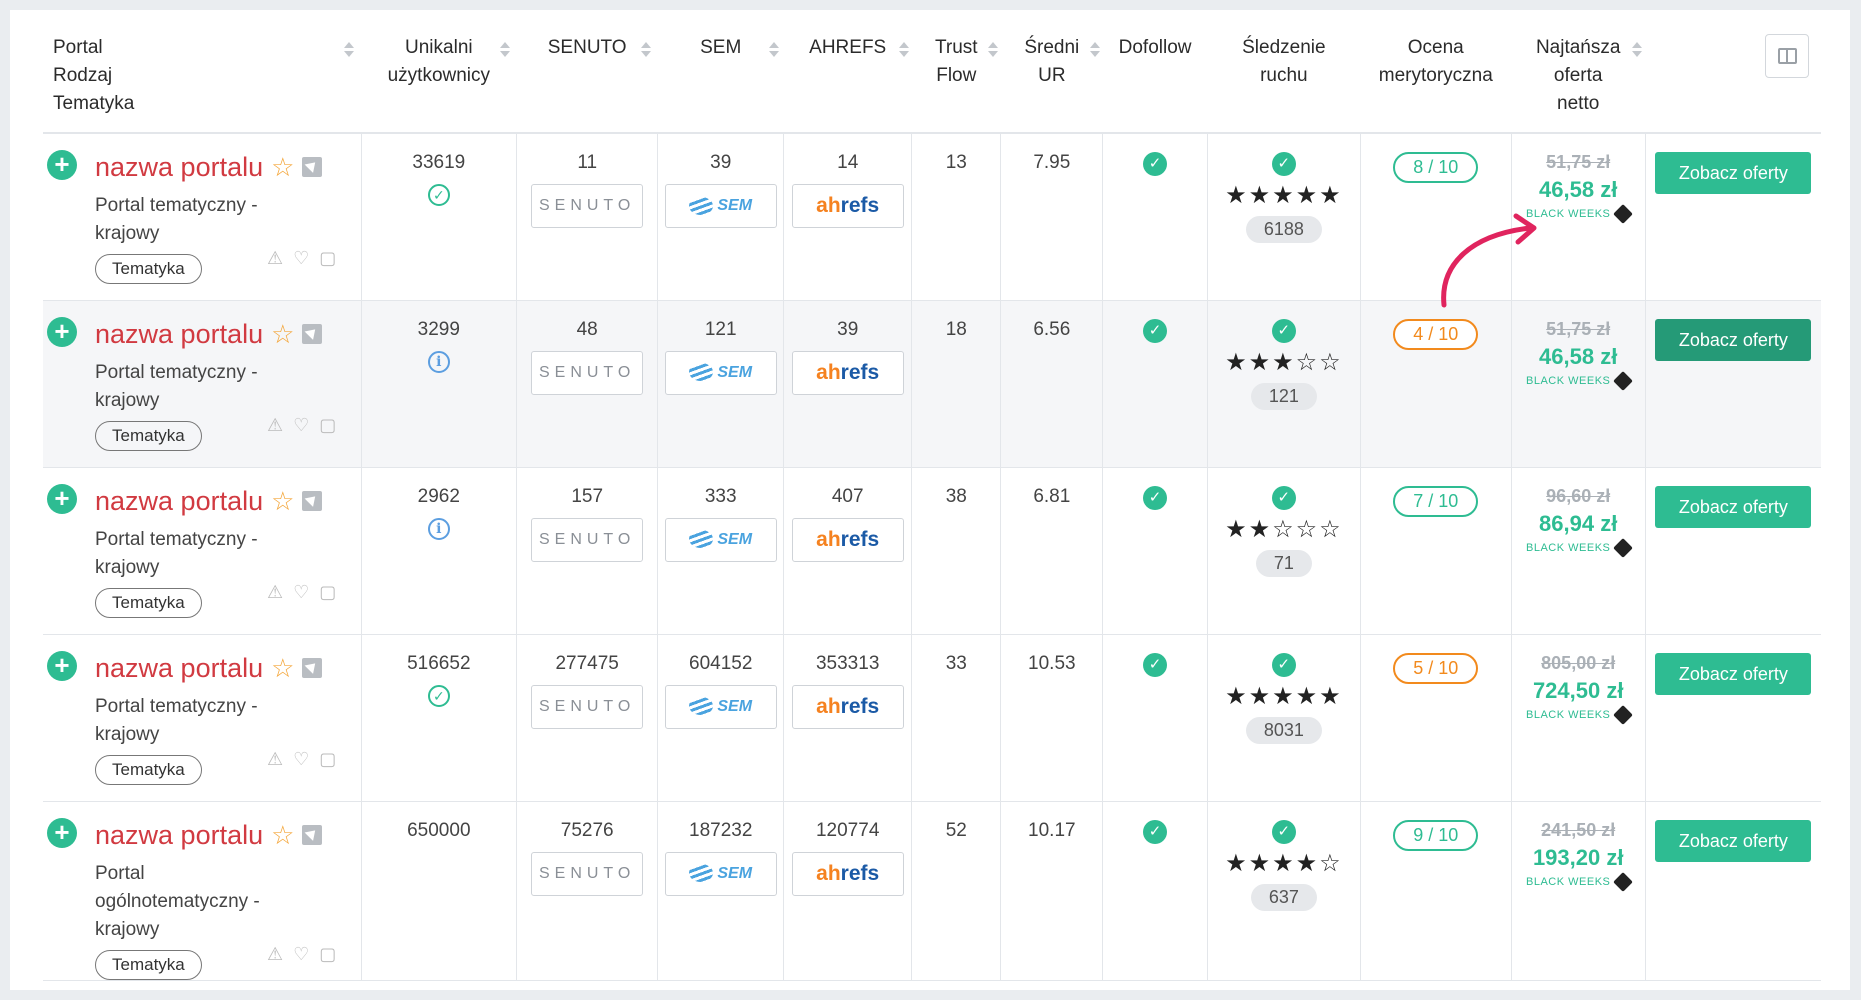 This screenshot has height=1000, width=1861. Describe the element at coordinates (1578, 356) in the screenshot. I see `new-price: 46,58 zł` at that location.